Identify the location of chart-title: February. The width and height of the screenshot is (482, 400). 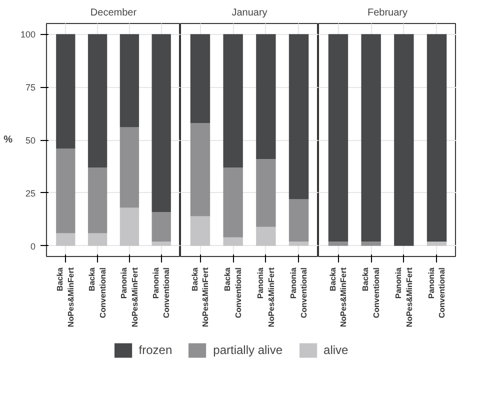
(387, 13).